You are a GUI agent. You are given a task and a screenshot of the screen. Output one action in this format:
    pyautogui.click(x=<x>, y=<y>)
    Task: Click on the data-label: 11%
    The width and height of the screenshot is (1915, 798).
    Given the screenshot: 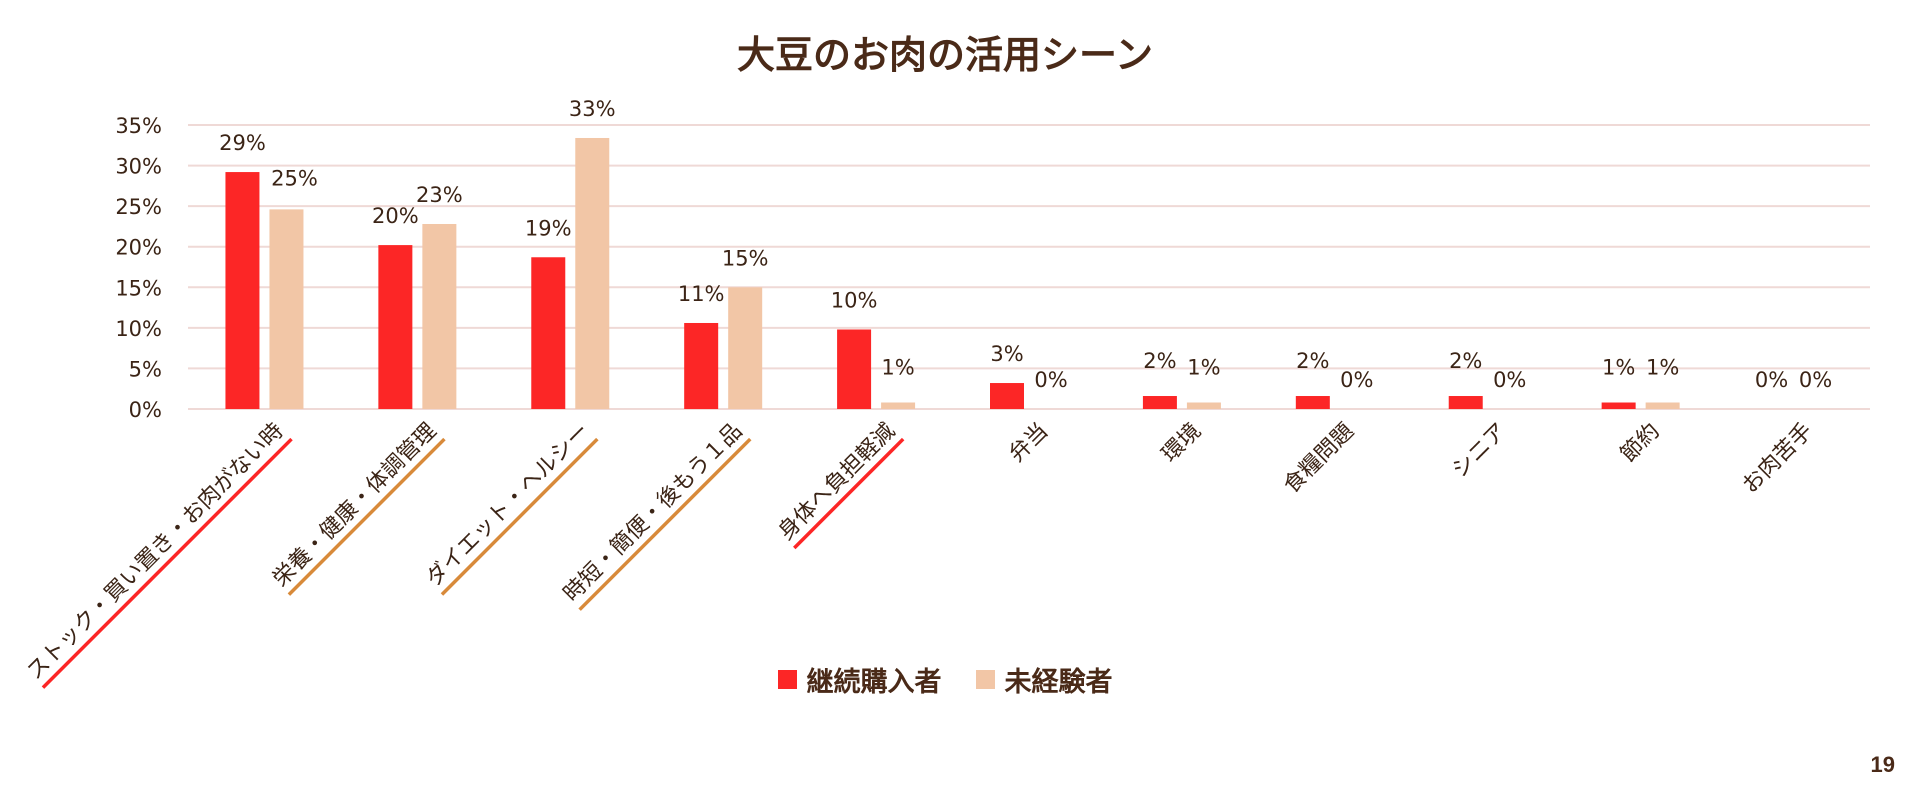 What is the action you would take?
    pyautogui.click(x=701, y=294)
    